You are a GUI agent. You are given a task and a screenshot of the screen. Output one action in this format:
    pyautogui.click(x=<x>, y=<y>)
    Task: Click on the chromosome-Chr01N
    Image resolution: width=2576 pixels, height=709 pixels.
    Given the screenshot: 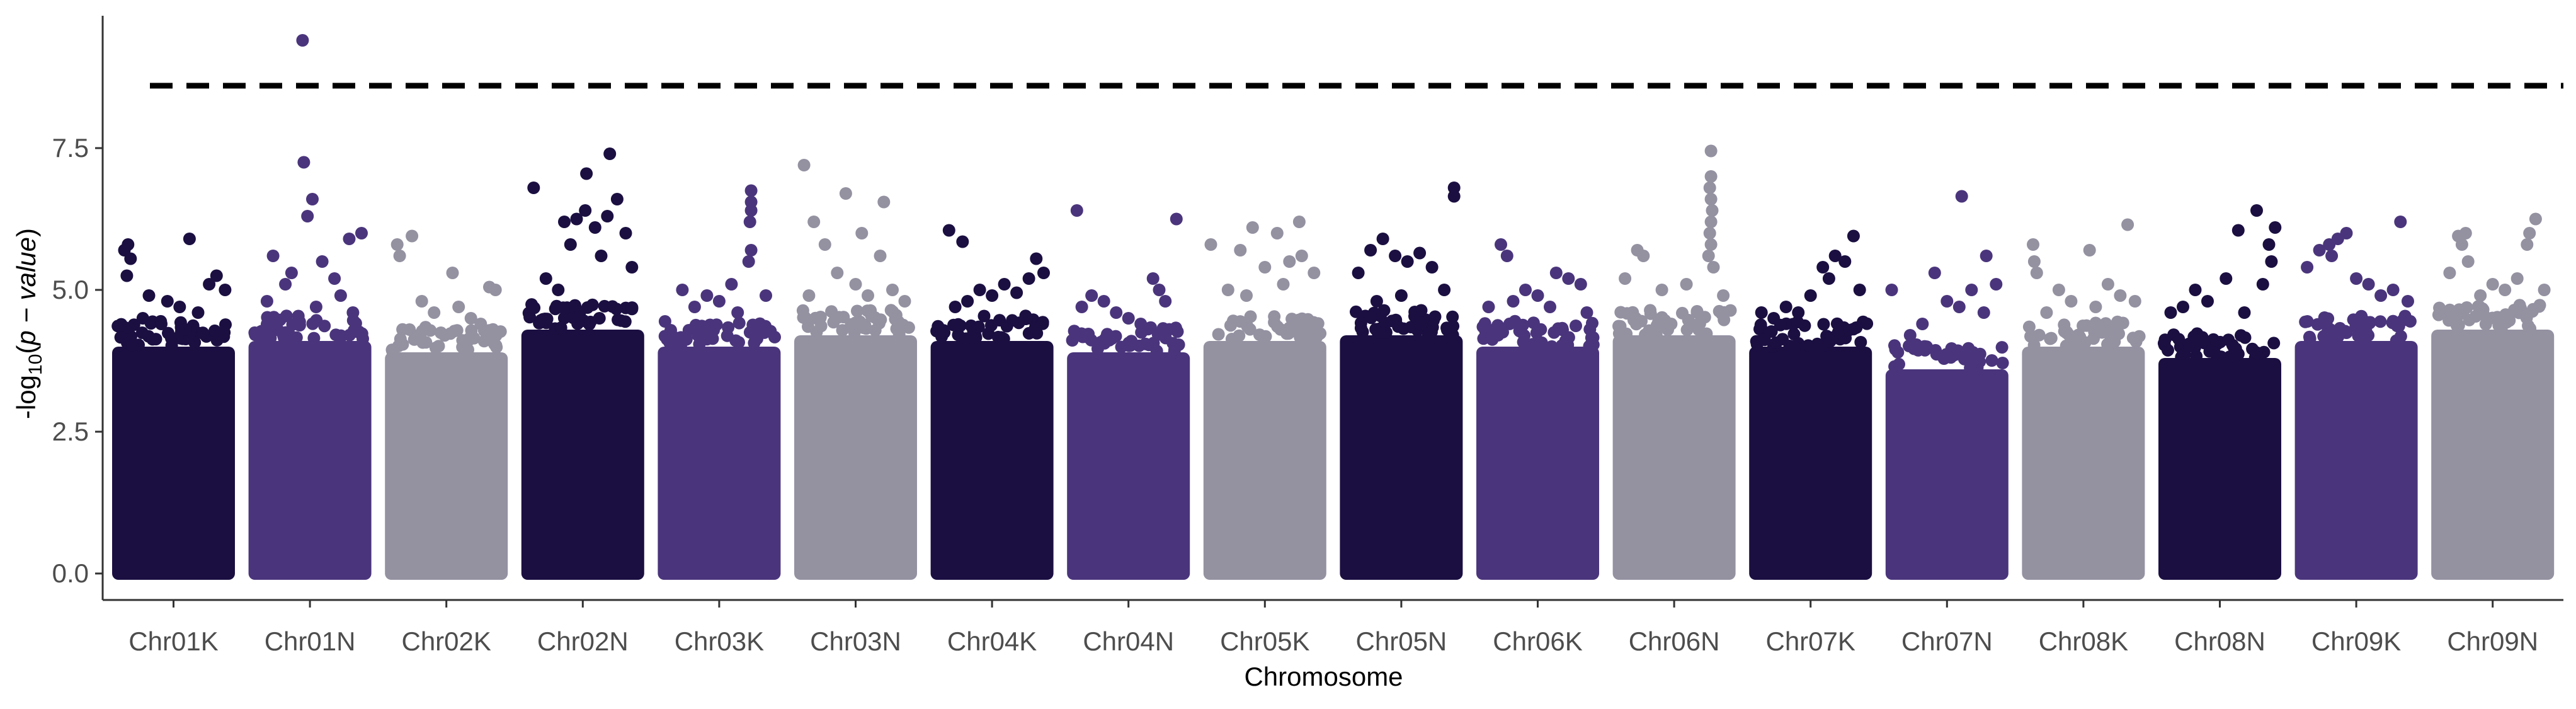 What is the action you would take?
    pyautogui.click(x=310, y=307)
    